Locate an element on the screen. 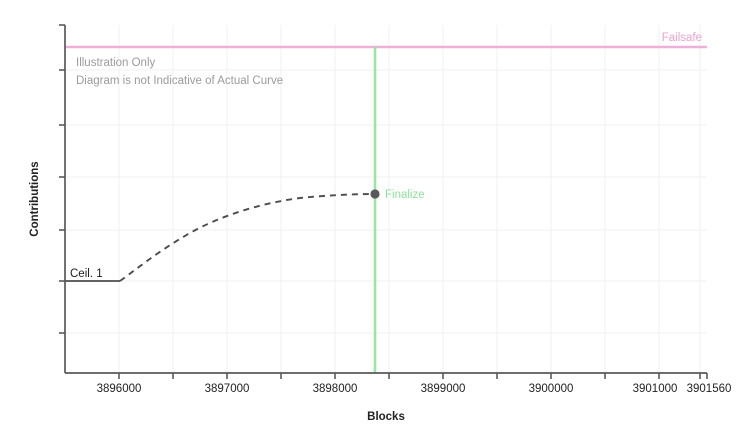 The width and height of the screenshot is (750, 434). finalize-marker-dot is located at coordinates (375, 194).